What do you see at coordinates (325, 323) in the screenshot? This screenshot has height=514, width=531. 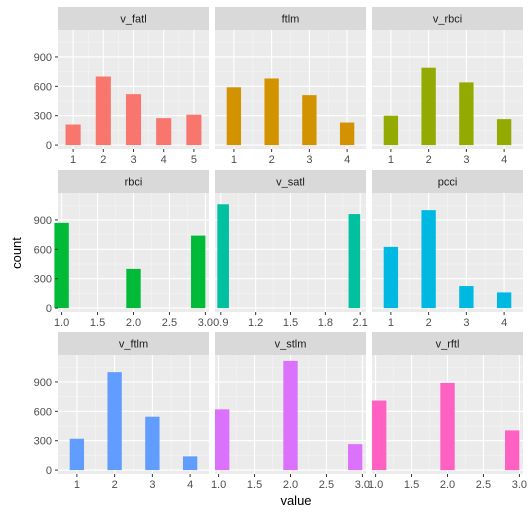 I see `x-tick-label: 1.8` at bounding box center [325, 323].